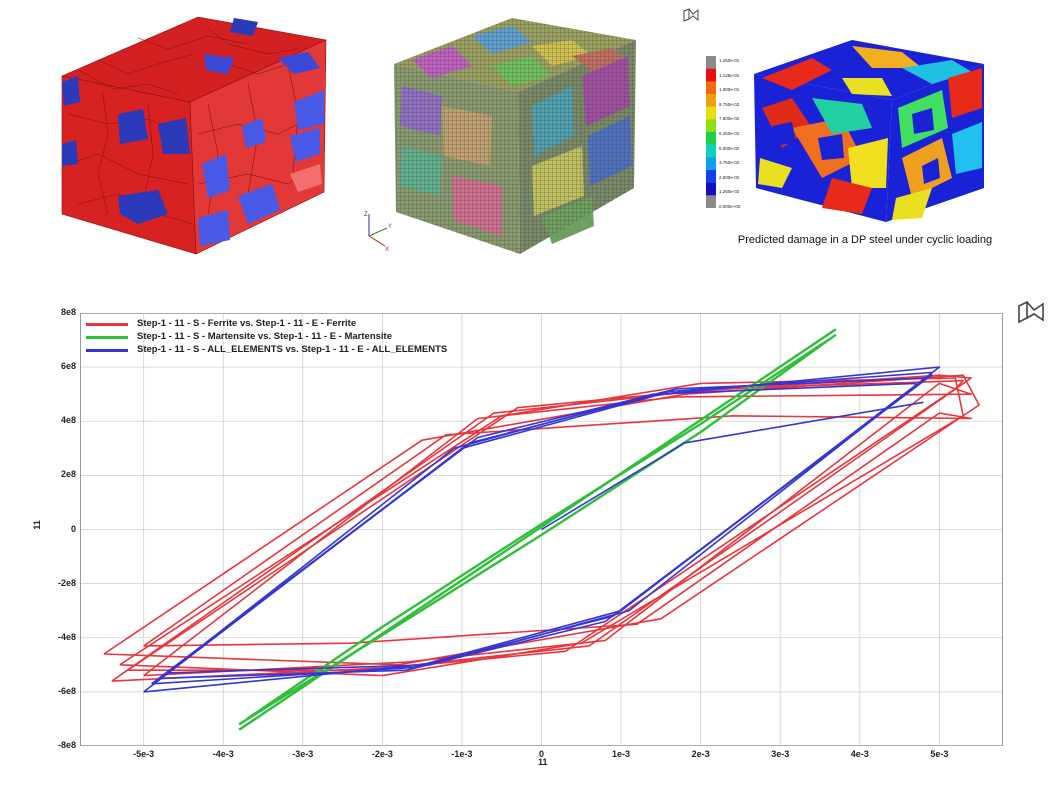  What do you see at coordinates (780, 754) in the screenshot?
I see `x-tick-label: 3e-3` at bounding box center [780, 754].